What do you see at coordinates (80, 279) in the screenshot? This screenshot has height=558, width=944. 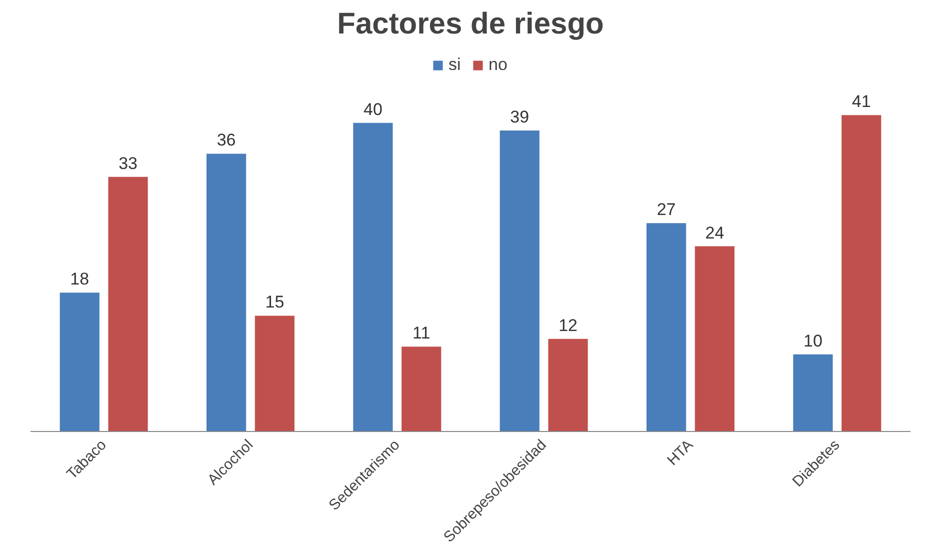 I see `data-label: 18` at bounding box center [80, 279].